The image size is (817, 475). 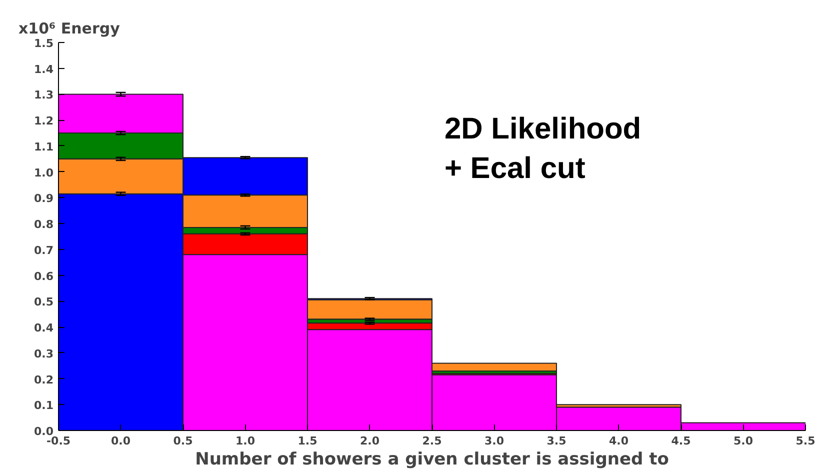 I want to click on y-tick-label: 0.5, so click(x=44, y=302).